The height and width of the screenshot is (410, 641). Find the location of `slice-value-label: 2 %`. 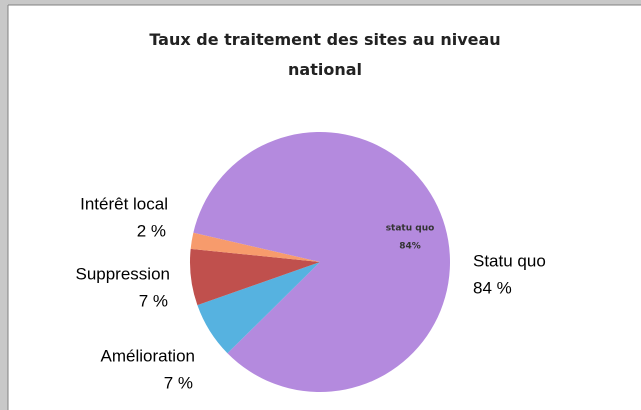

slice-value-label: 2 % is located at coordinates (151, 230).